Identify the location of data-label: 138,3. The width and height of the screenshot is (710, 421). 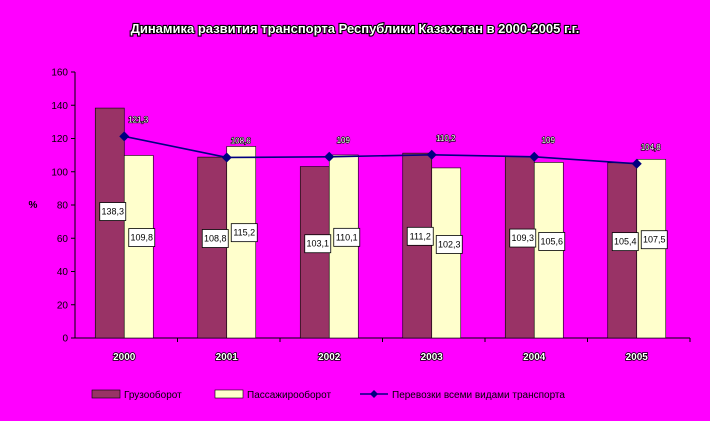
(112, 212).